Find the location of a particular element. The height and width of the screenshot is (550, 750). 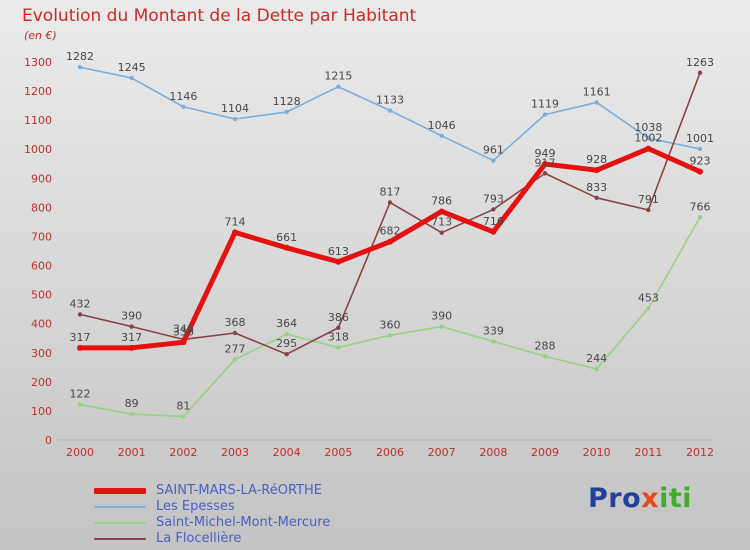

svg-text: 200 is located at coordinates (41, 382).